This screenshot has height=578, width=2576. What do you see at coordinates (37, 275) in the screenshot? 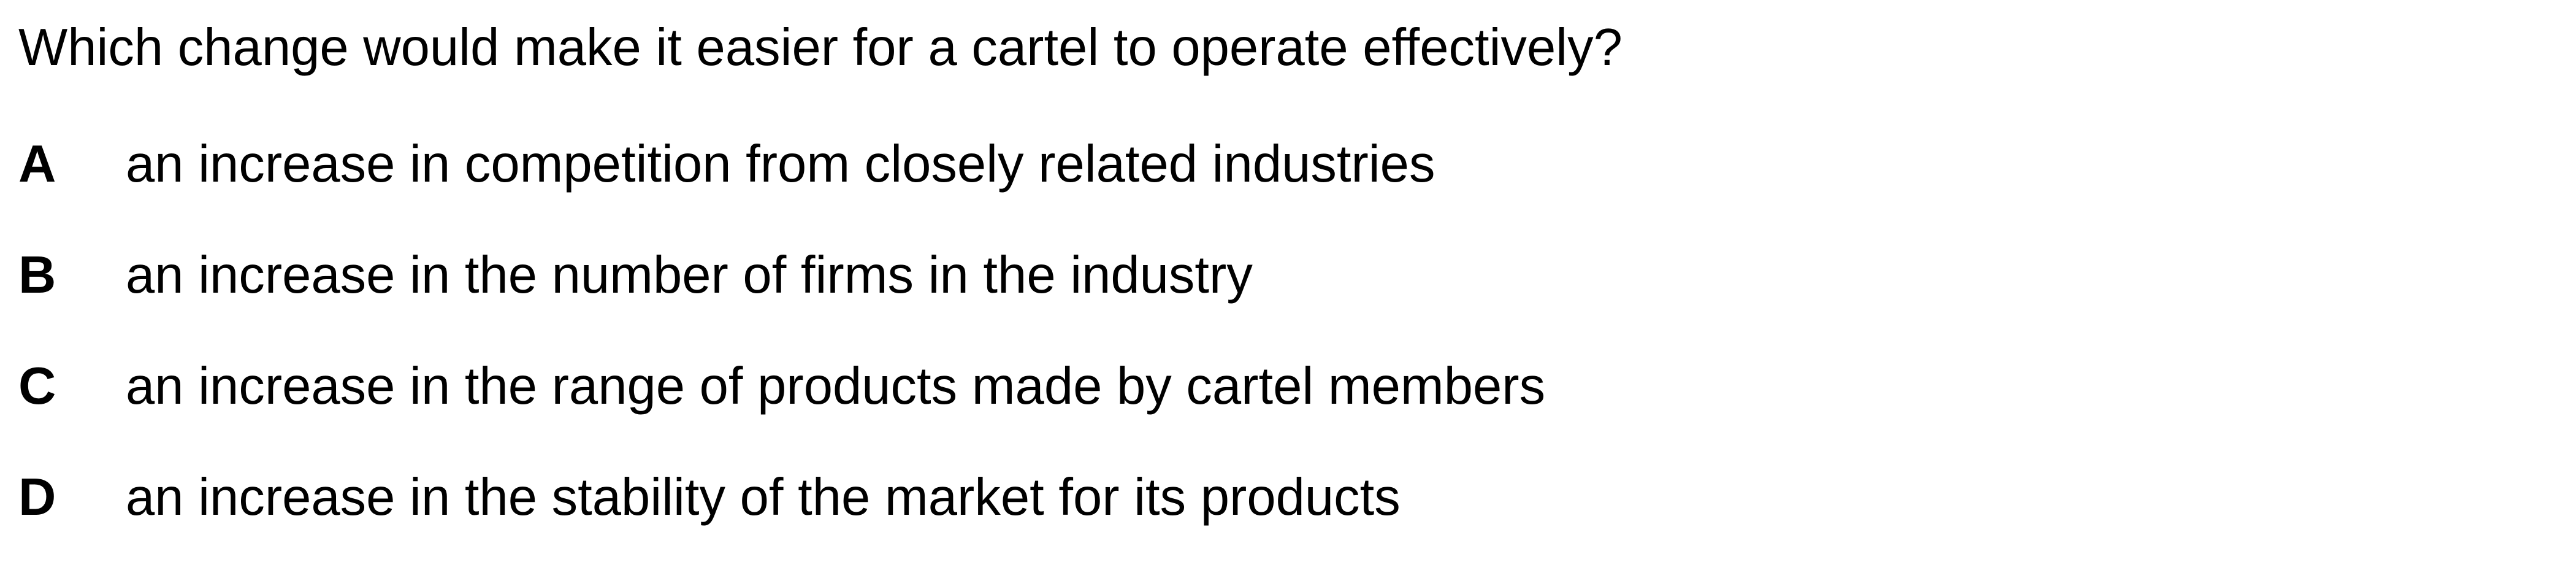
I see `option-letter: B` at bounding box center [37, 275].